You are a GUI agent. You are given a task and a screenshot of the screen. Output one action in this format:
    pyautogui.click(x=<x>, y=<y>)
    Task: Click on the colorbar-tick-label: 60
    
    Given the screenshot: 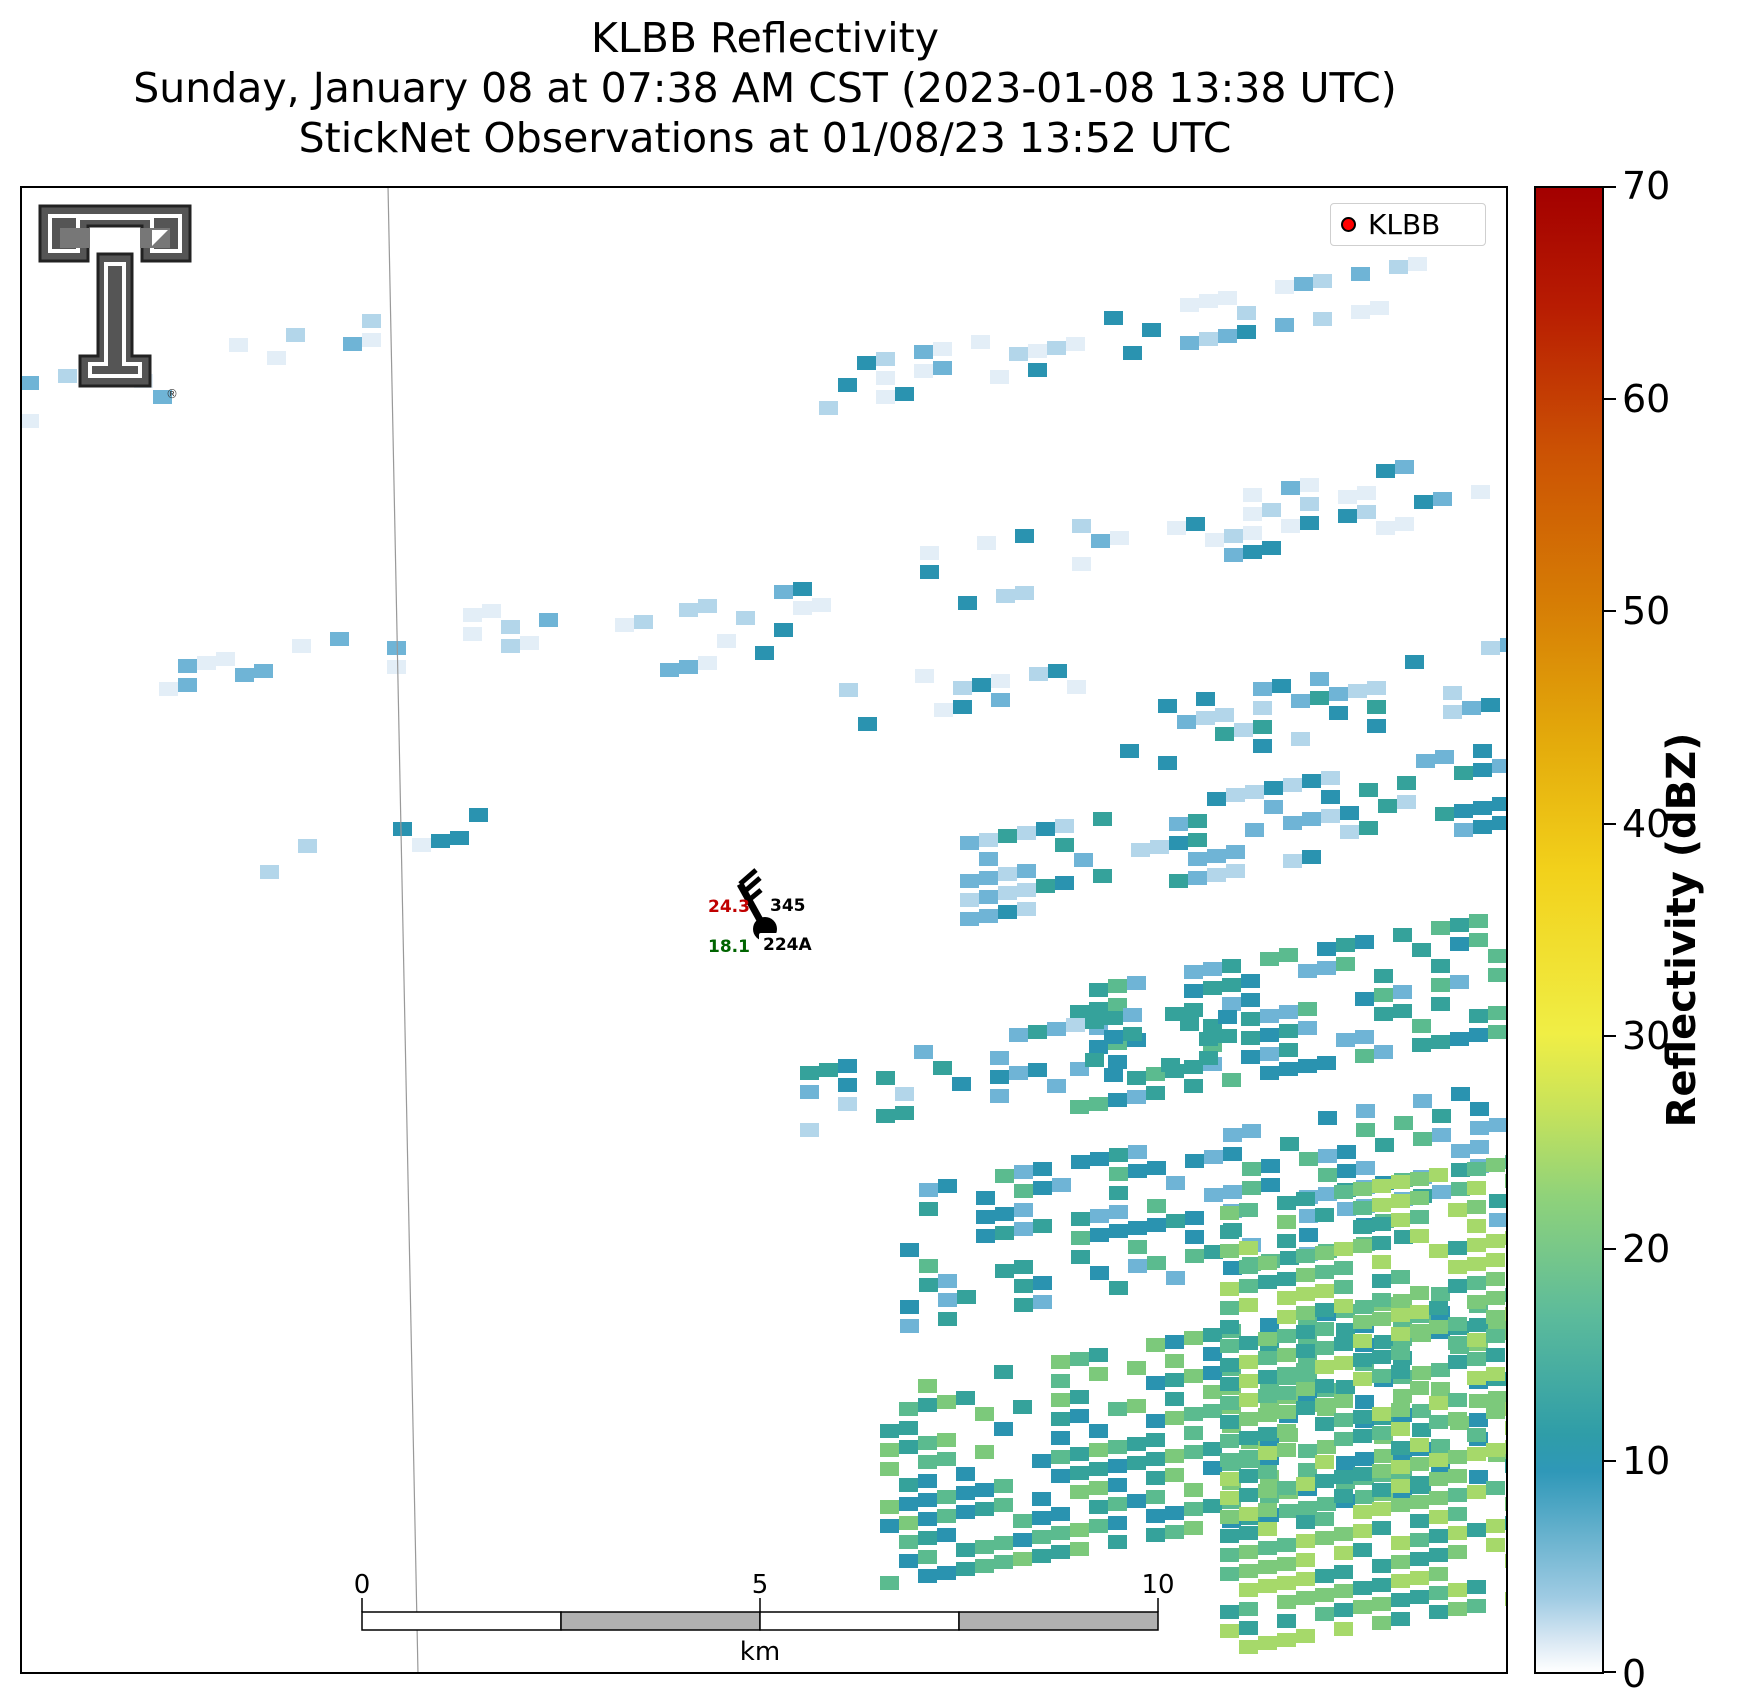 What is the action you would take?
    pyautogui.click(x=1646, y=398)
    